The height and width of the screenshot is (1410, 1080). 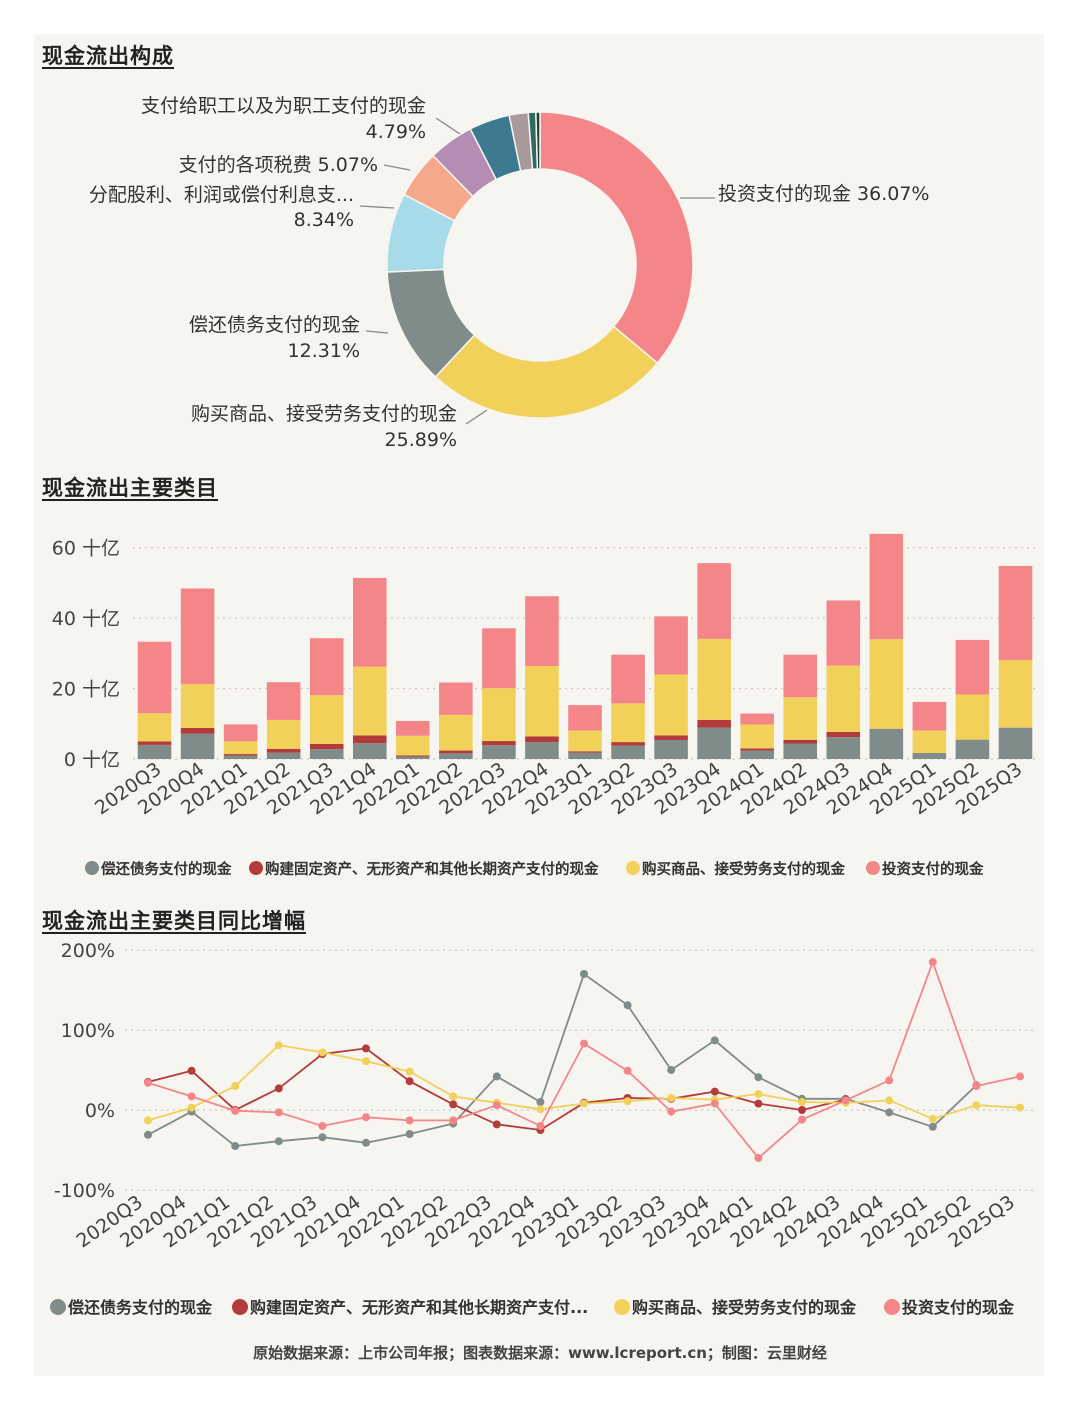 I want to click on bar-ytick-label: 20 十亿, so click(x=86, y=690).